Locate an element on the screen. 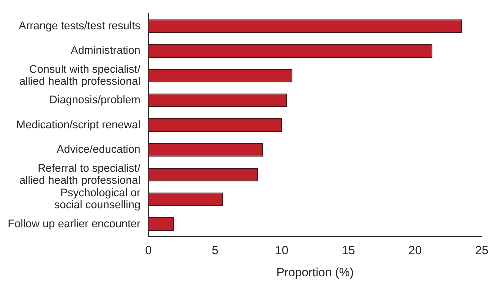  y-tick-label: Psychological or social counselling is located at coordinates (98, 199).